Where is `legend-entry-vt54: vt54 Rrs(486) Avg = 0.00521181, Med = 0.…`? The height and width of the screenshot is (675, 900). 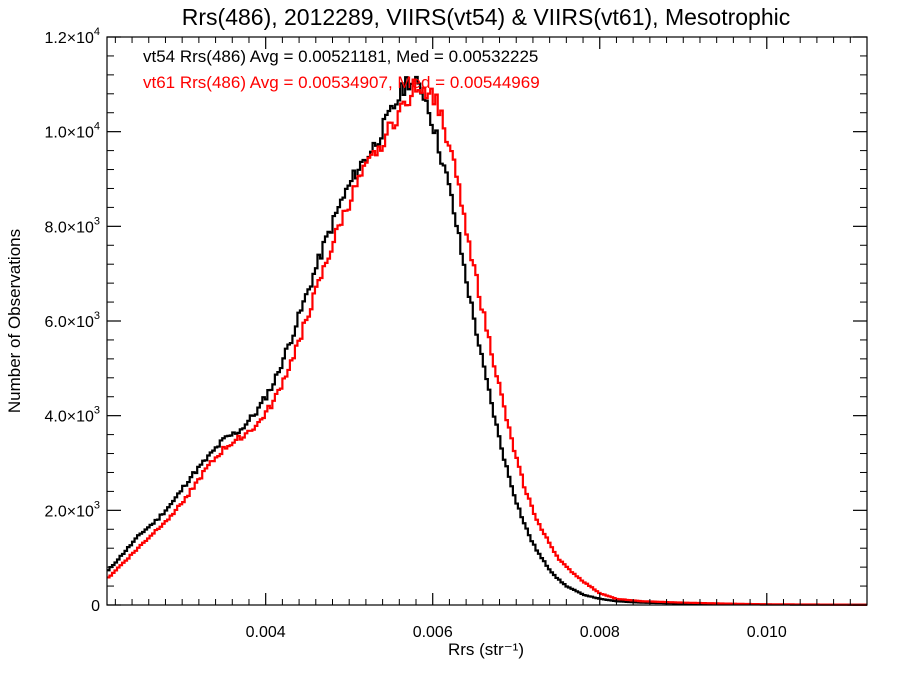 legend-entry-vt54: vt54 Rrs(486) Avg = 0.00521181, Med = 0.… is located at coordinates (340, 56).